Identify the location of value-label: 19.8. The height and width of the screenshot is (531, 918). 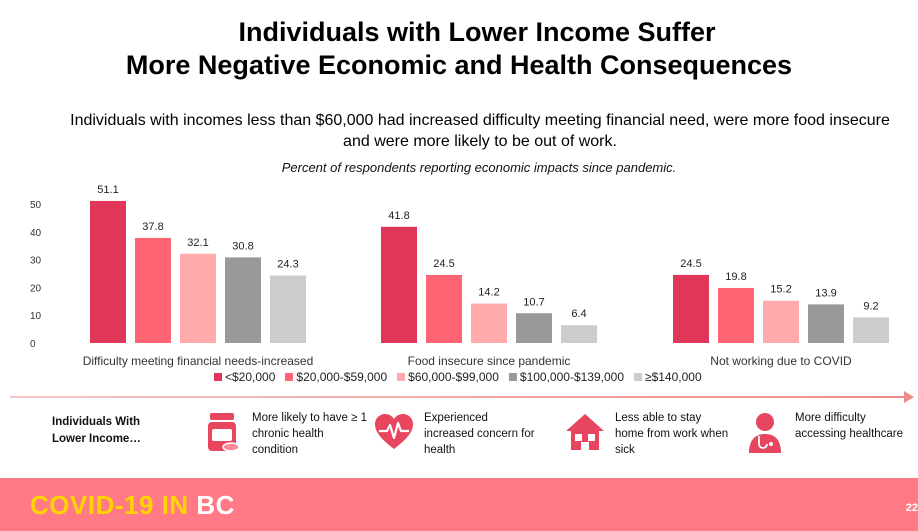
(735, 277).